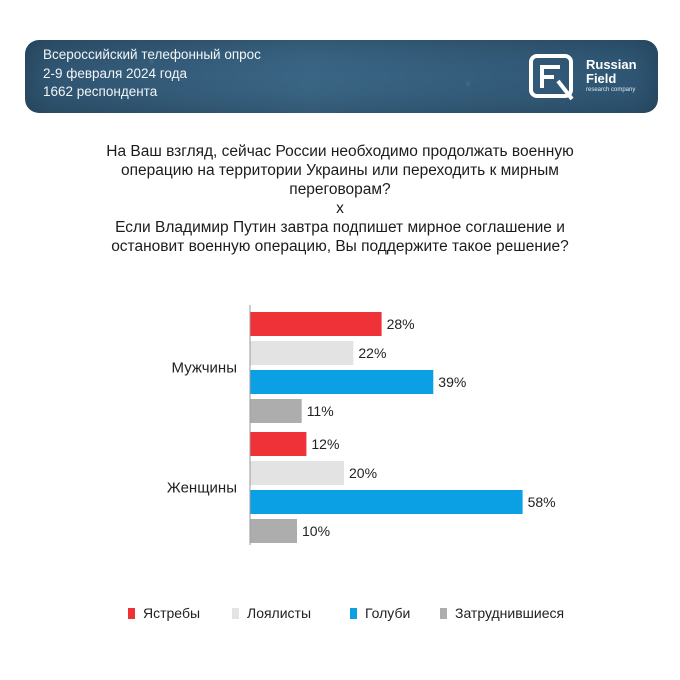  I want to click on legend-item: Ястребы, so click(164, 613).